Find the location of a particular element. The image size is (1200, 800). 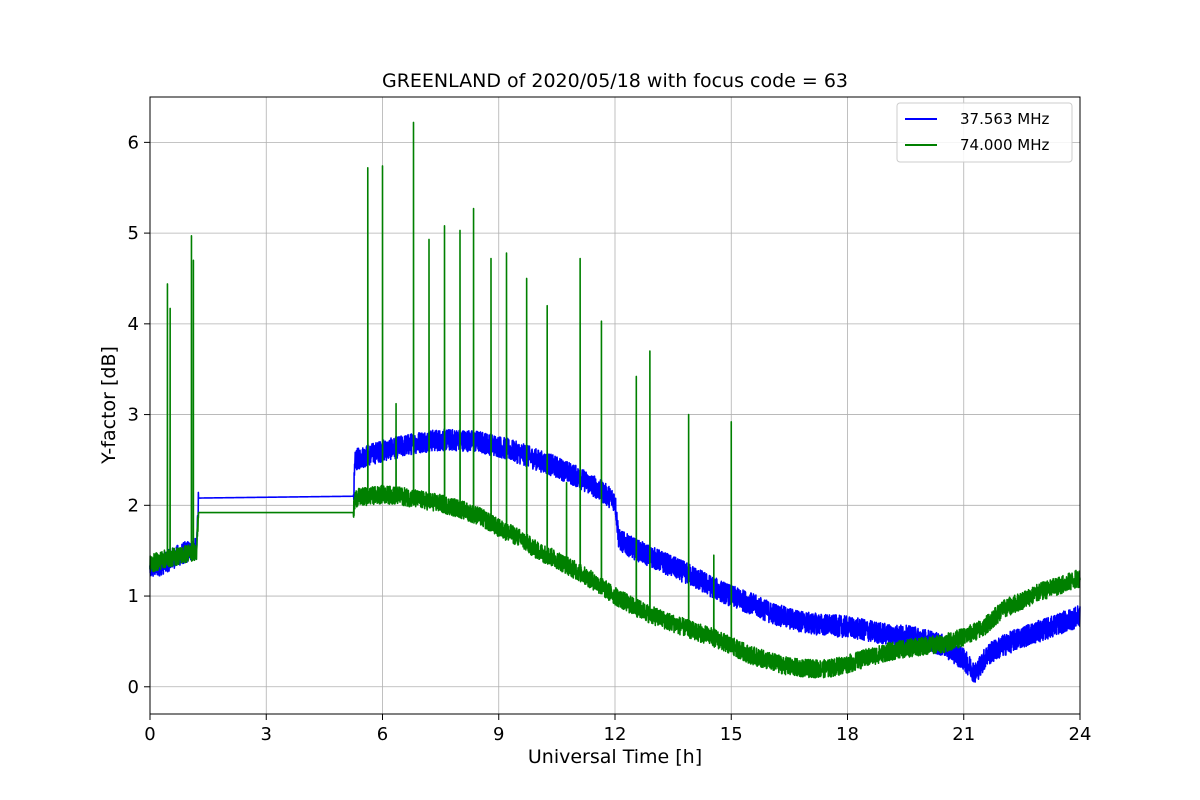

legend: 37.563 MHz 74.000 MHz is located at coordinates (984, 132).